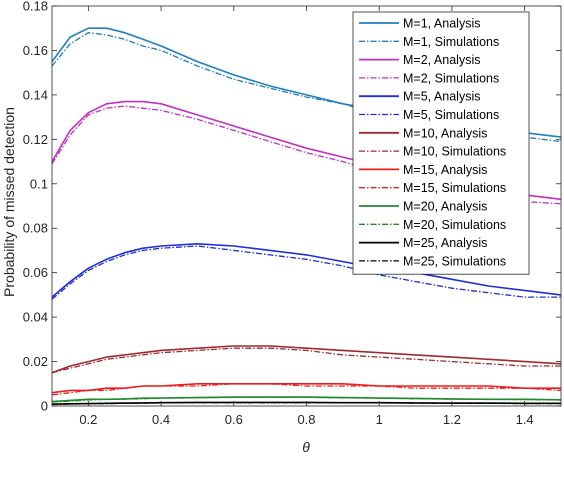  Describe the element at coordinates (445, 243) in the screenshot. I see `legend-label-13: M=25, Analysis` at that location.